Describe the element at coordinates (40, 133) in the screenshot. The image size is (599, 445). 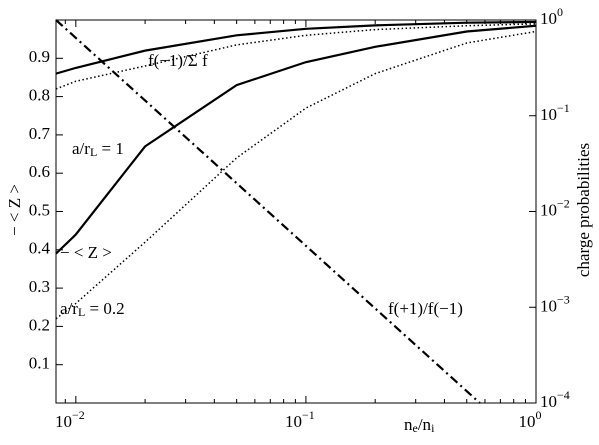
I see `y-tick-label: 0.7` at that location.